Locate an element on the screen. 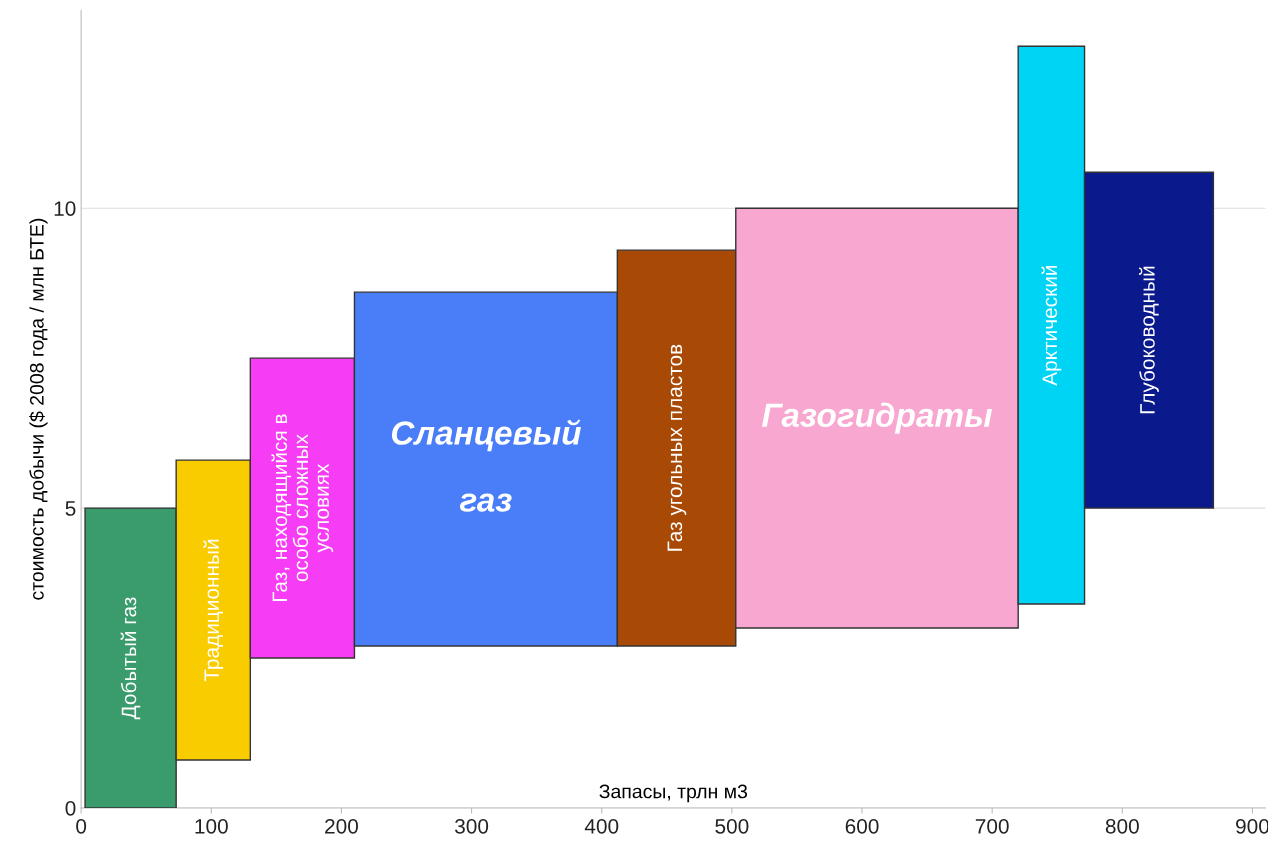  y-tick-label: 5 is located at coordinates (70, 508).